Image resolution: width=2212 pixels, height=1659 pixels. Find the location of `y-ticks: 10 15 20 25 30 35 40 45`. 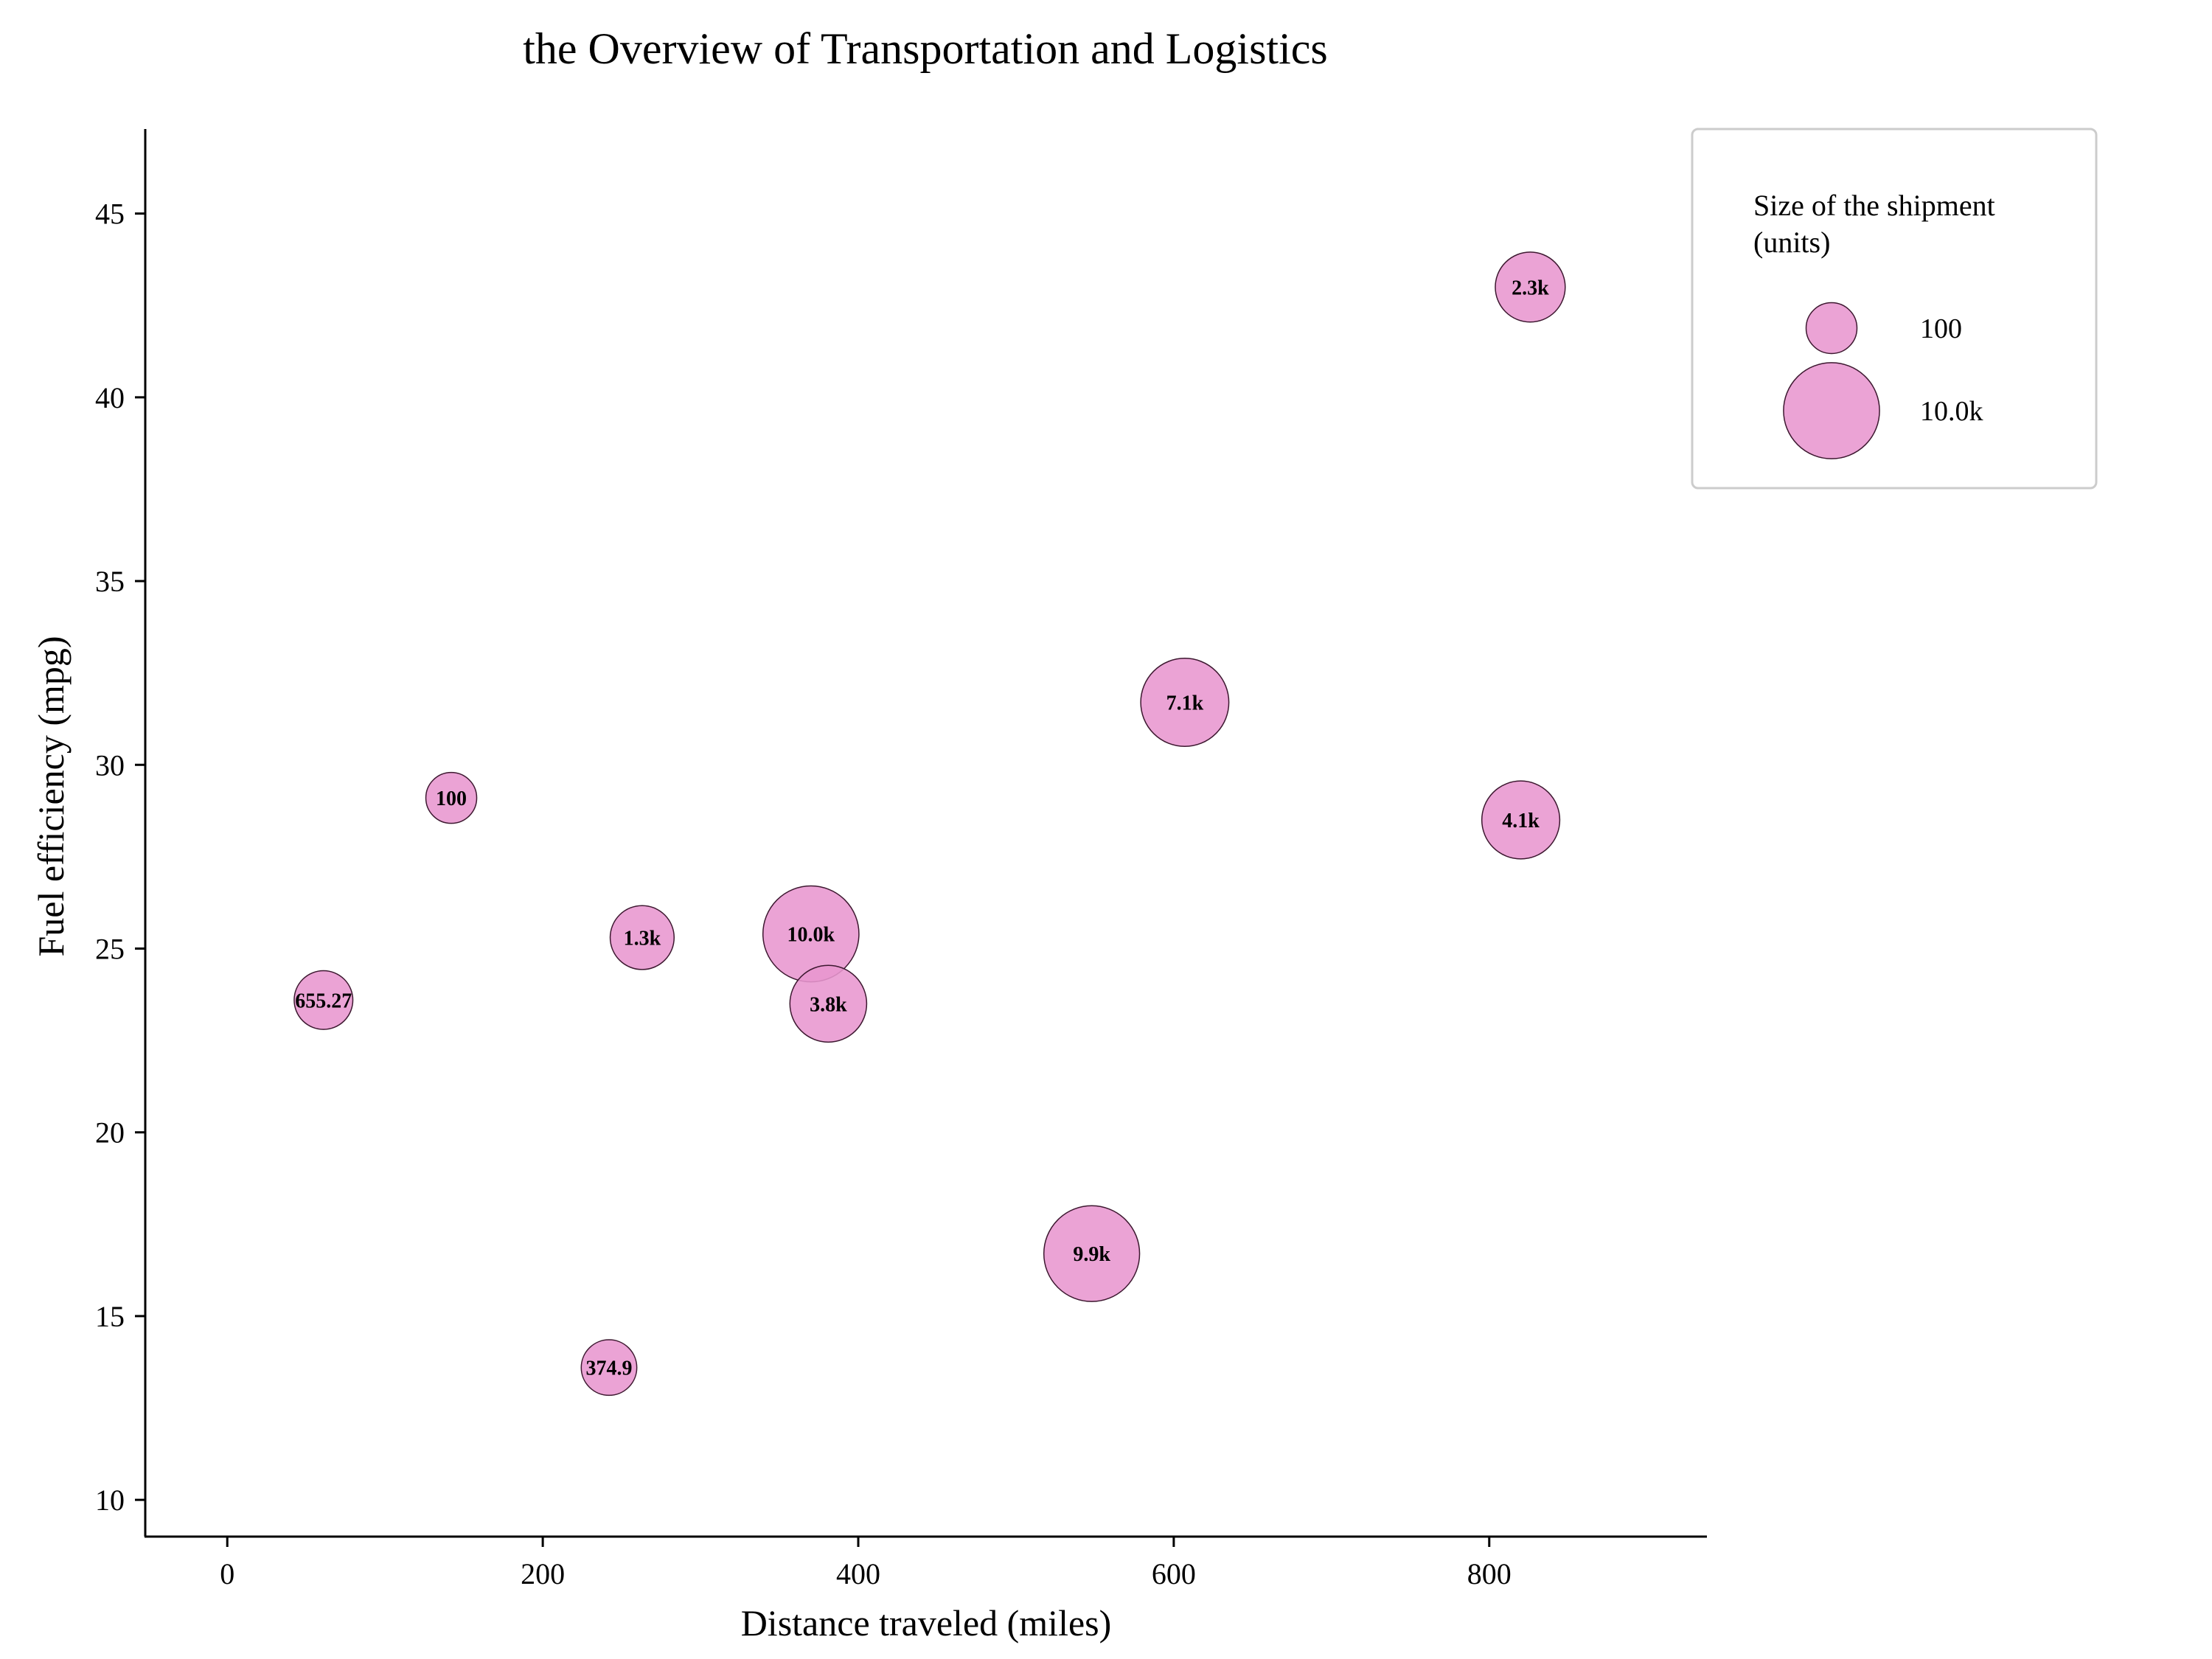

y-ticks: 10 15 20 25 30 35 40 45 is located at coordinates (120, 857).